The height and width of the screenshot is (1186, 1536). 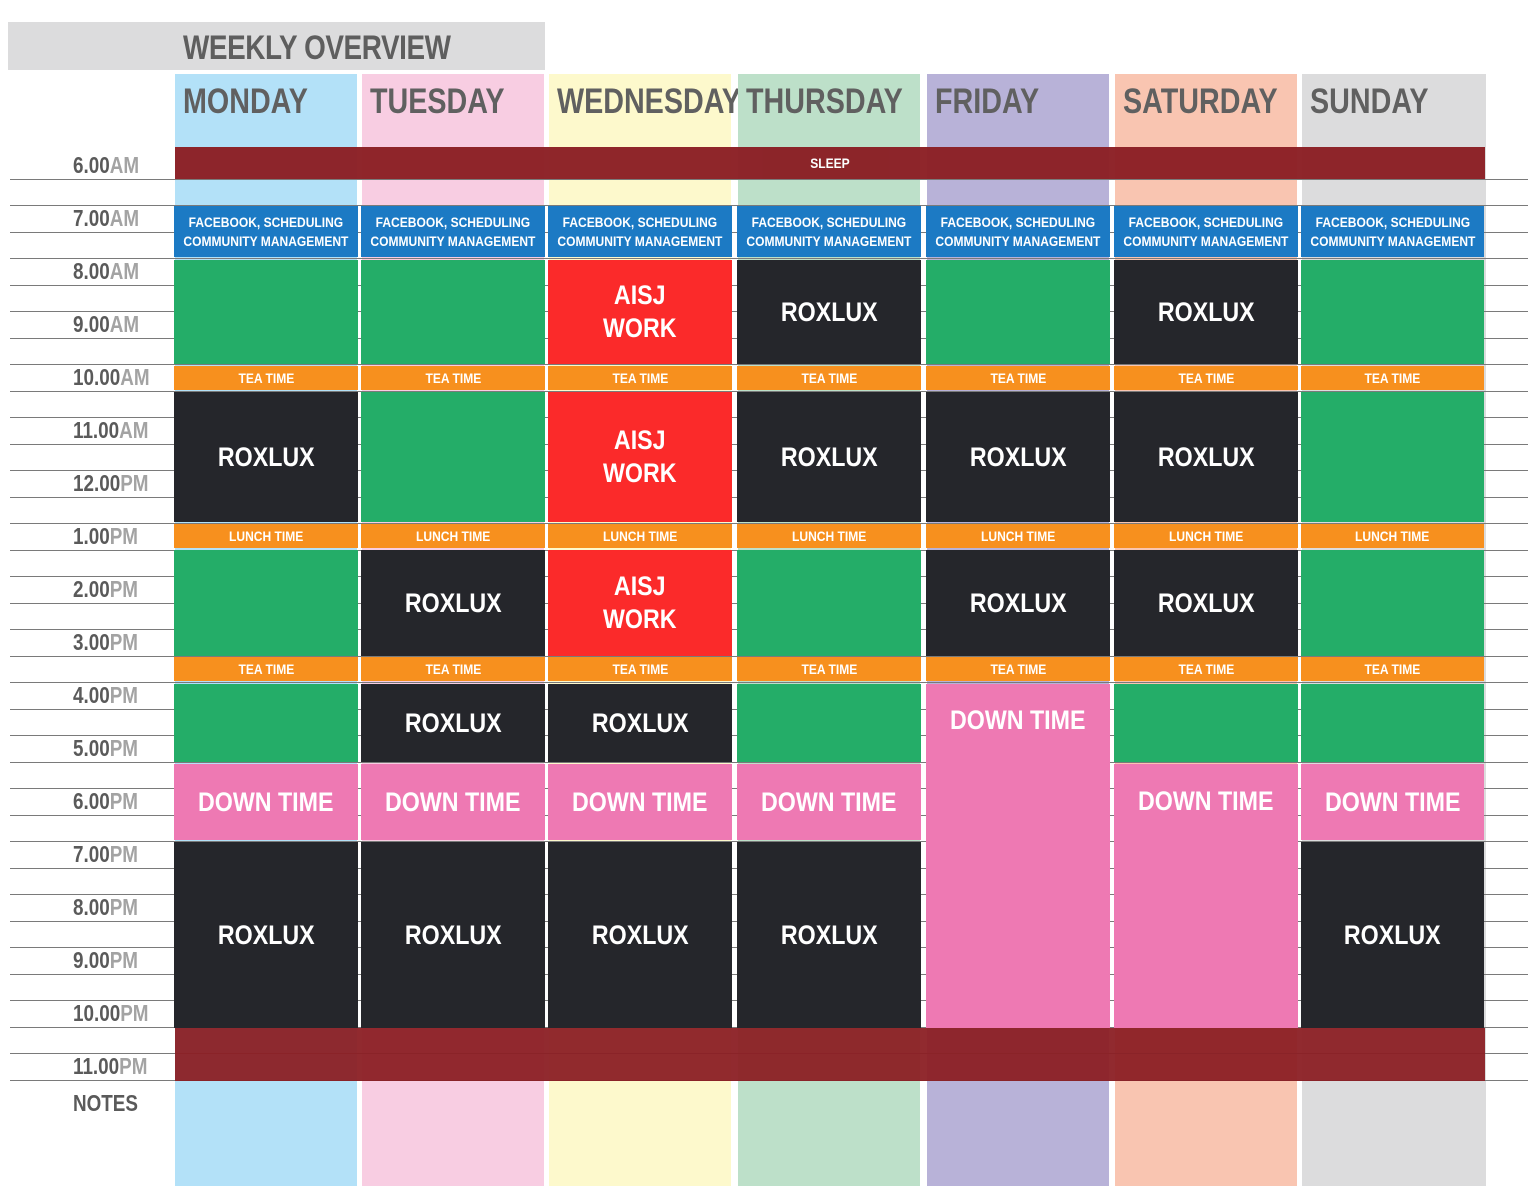 I want to click on morning-aisj-work-block-label: AISJ, so click(x=640, y=295).